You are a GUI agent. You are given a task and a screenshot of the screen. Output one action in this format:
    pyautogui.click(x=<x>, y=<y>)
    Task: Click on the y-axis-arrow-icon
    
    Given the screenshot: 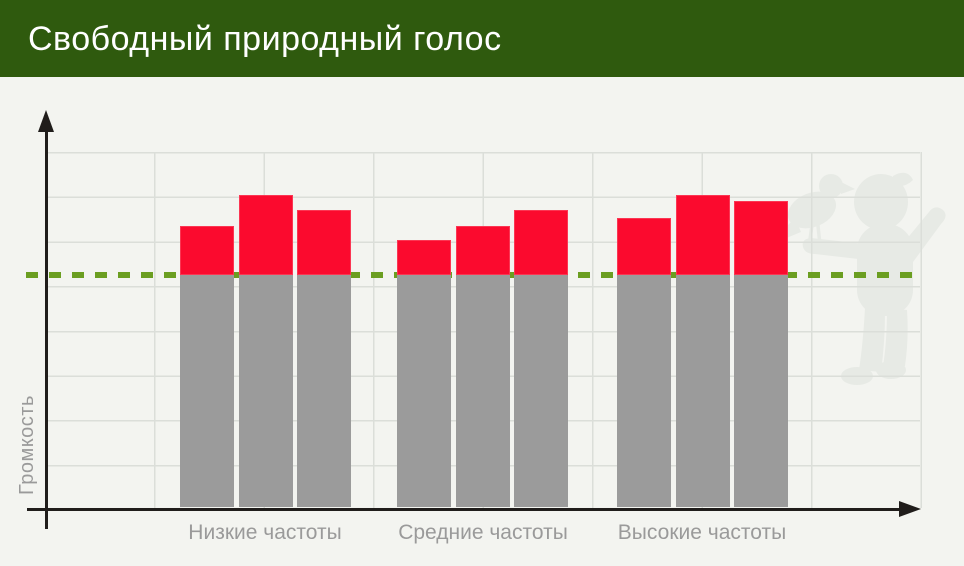 What is the action you would take?
    pyautogui.click(x=46, y=121)
    